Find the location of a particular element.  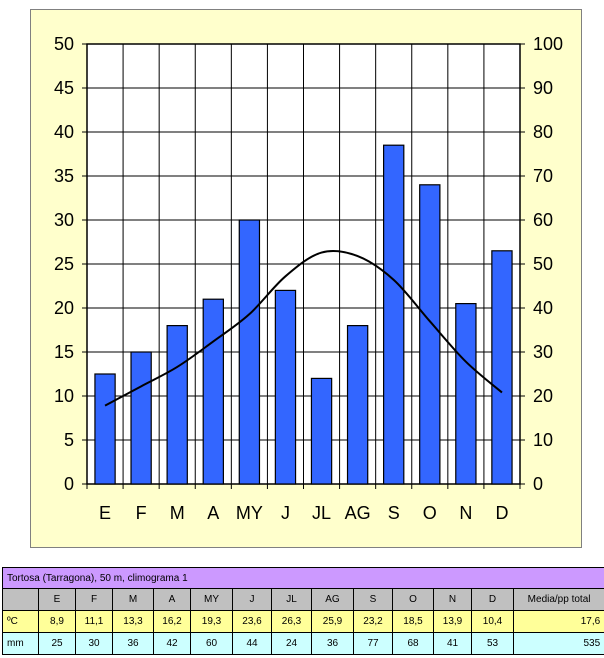

header-cell: O is located at coordinates (413, 599).